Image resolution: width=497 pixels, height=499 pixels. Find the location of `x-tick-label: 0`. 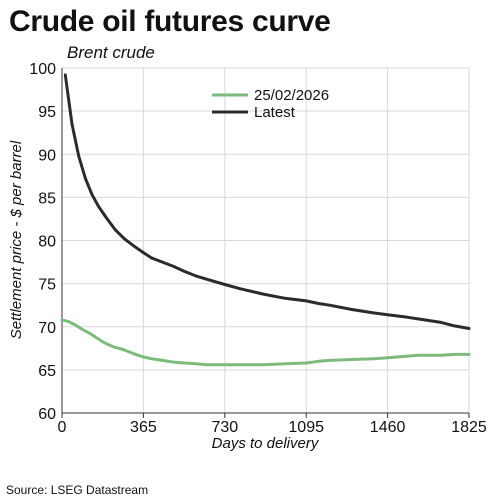

x-tick-label: 0 is located at coordinates (62, 427).